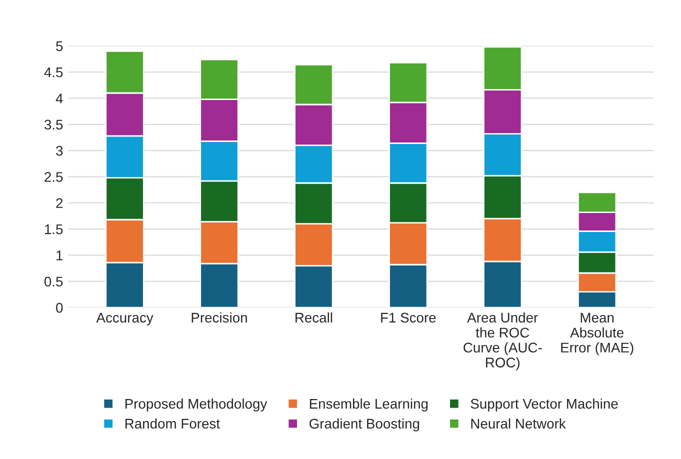 Image resolution: width=681 pixels, height=459 pixels. What do you see at coordinates (53, 177) in the screenshot?
I see `y-tick-label: 2.5` at bounding box center [53, 177].